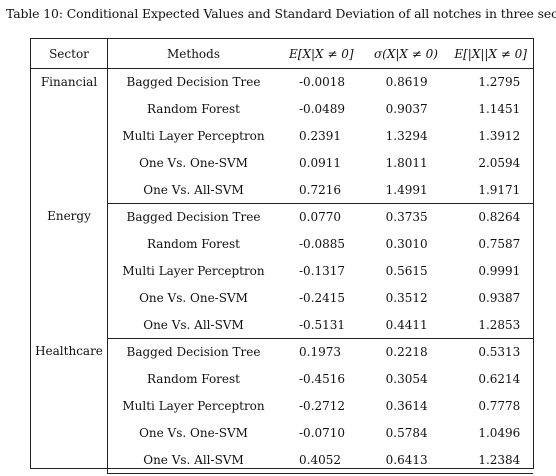 Image resolution: width=556 pixels, height=476 pixels. Describe the element at coordinates (69, 406) in the screenshot. I see `sector-cell: Healthcare` at that location.